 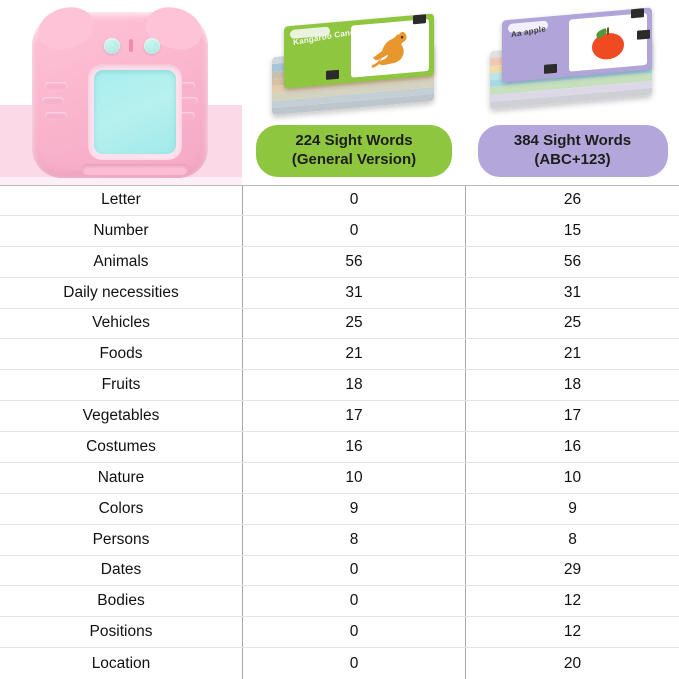 I want to click on table-cell-category: Animals, so click(x=121, y=261).